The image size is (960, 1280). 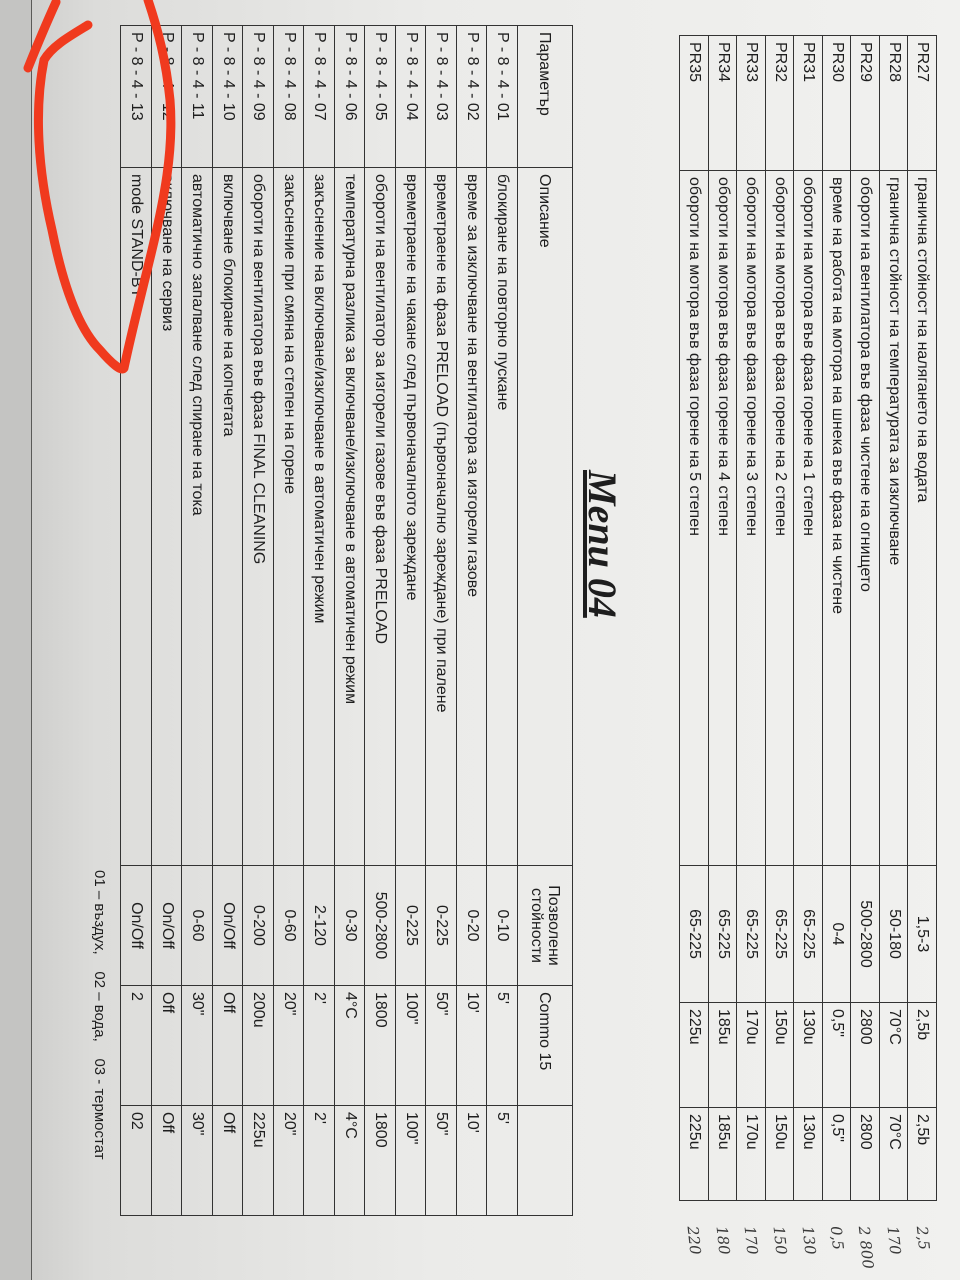 I want to click on cell-description: включване блокиране на копчетата, so click(x=227, y=516).